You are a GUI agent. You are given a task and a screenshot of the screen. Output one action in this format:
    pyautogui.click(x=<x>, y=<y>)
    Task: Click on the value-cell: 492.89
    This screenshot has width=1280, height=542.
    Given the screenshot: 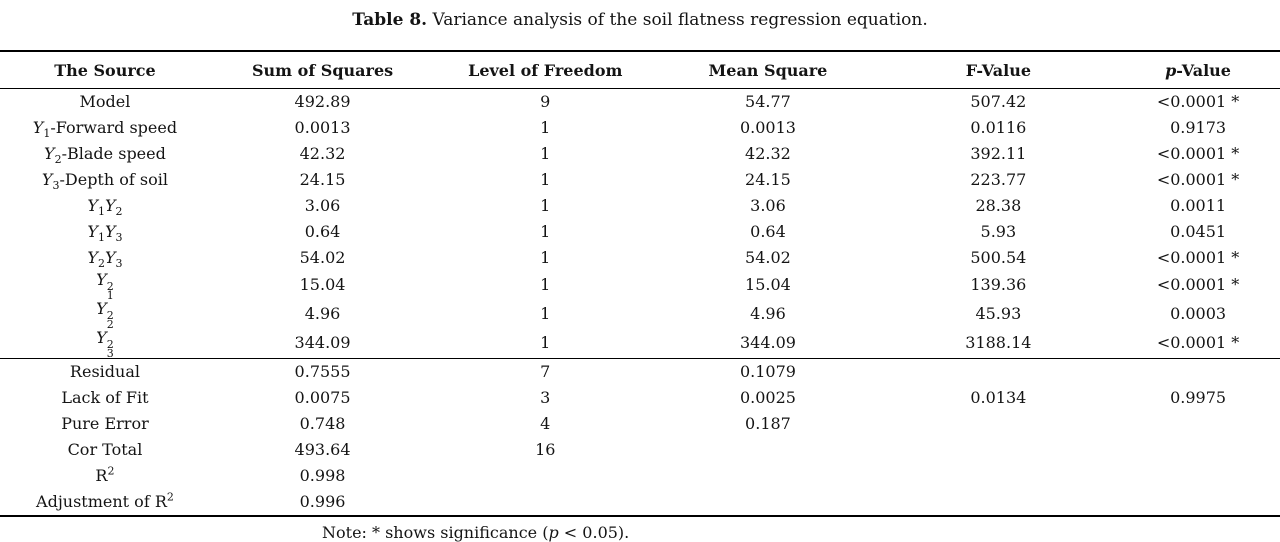 What is the action you would take?
    pyautogui.click(x=322, y=101)
    